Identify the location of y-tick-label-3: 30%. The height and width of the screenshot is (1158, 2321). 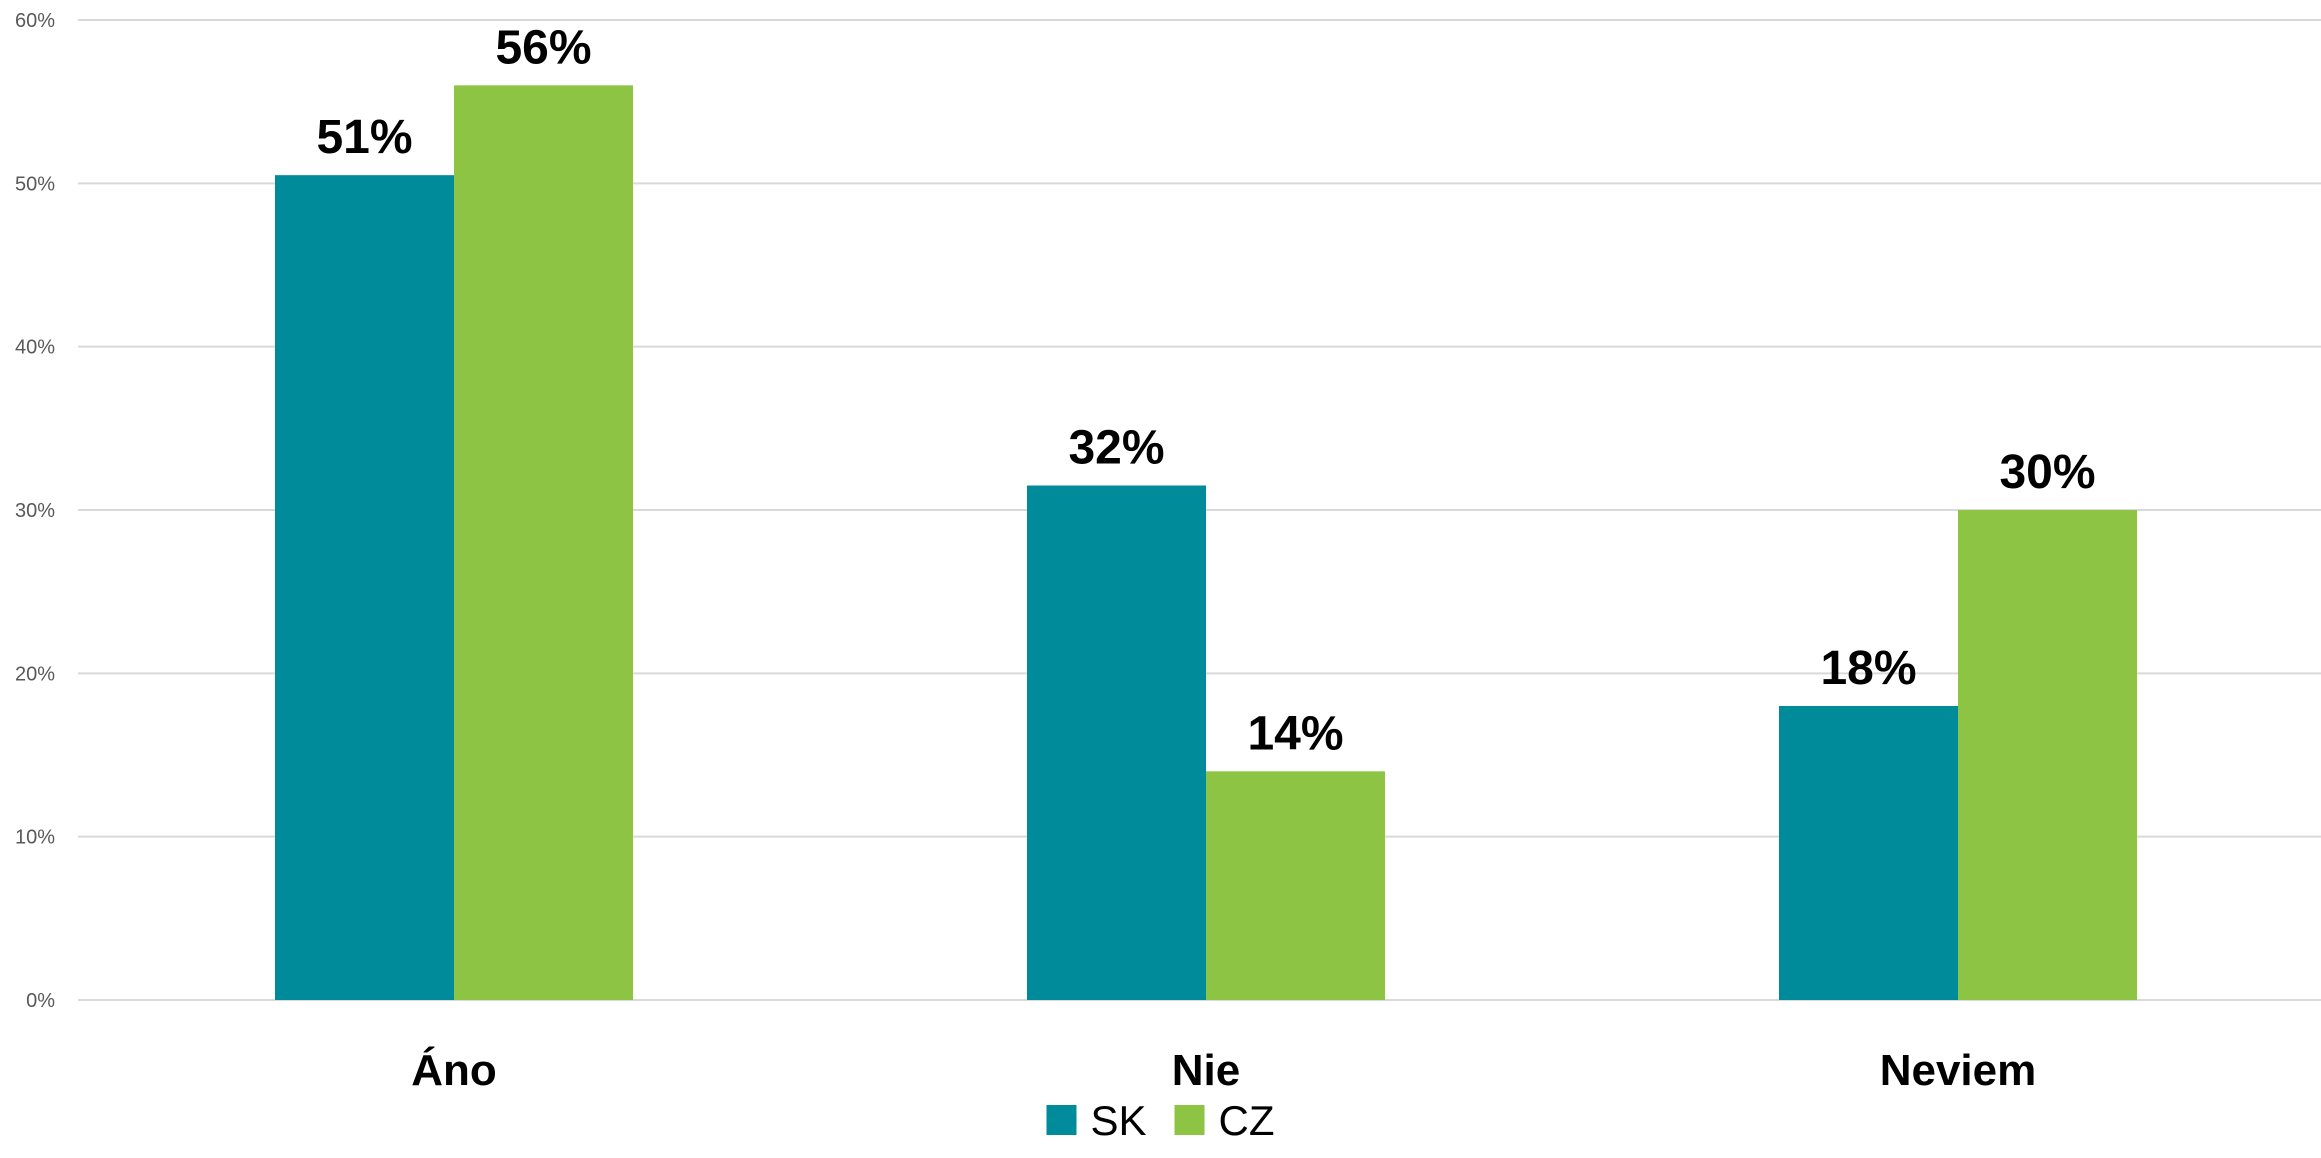
(35, 511).